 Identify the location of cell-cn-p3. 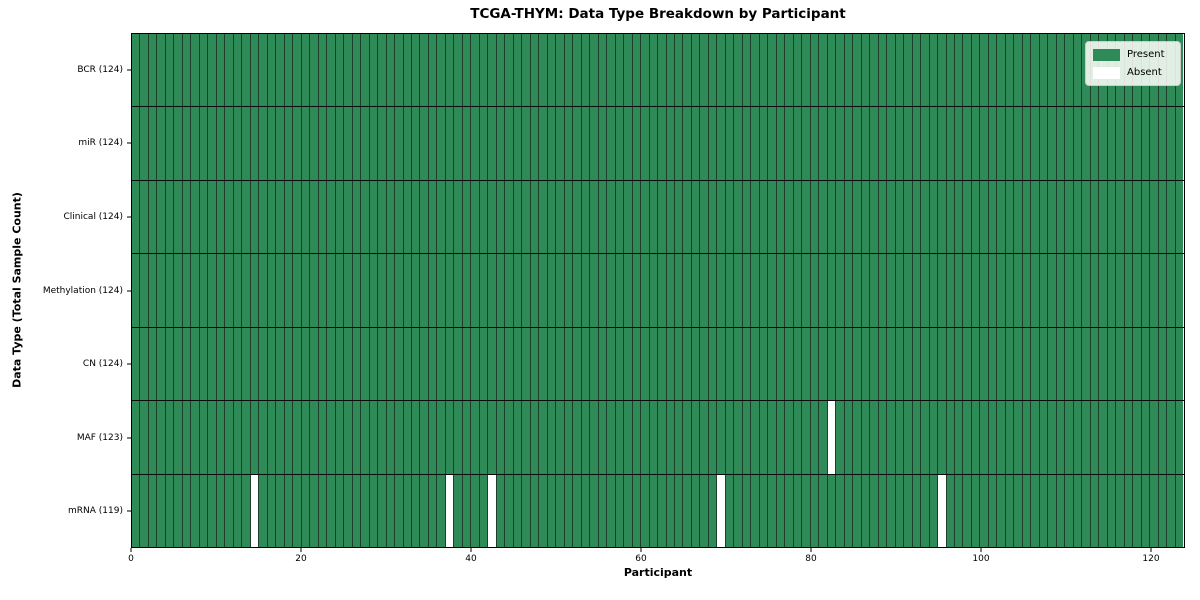
(161, 364).